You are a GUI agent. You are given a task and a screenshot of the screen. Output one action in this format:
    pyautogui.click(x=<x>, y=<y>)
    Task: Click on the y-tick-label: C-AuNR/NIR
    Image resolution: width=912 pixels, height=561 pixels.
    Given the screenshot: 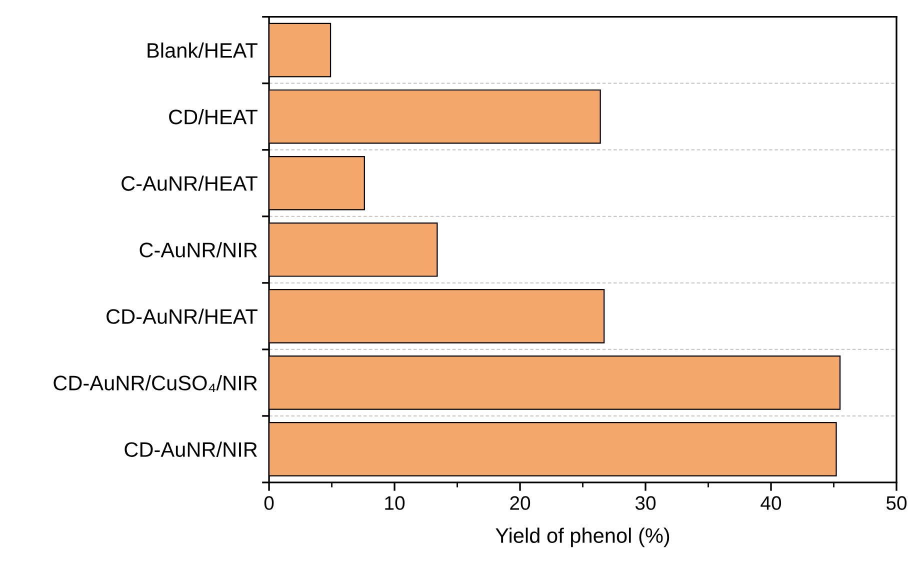 What is the action you would take?
    pyautogui.click(x=198, y=250)
    